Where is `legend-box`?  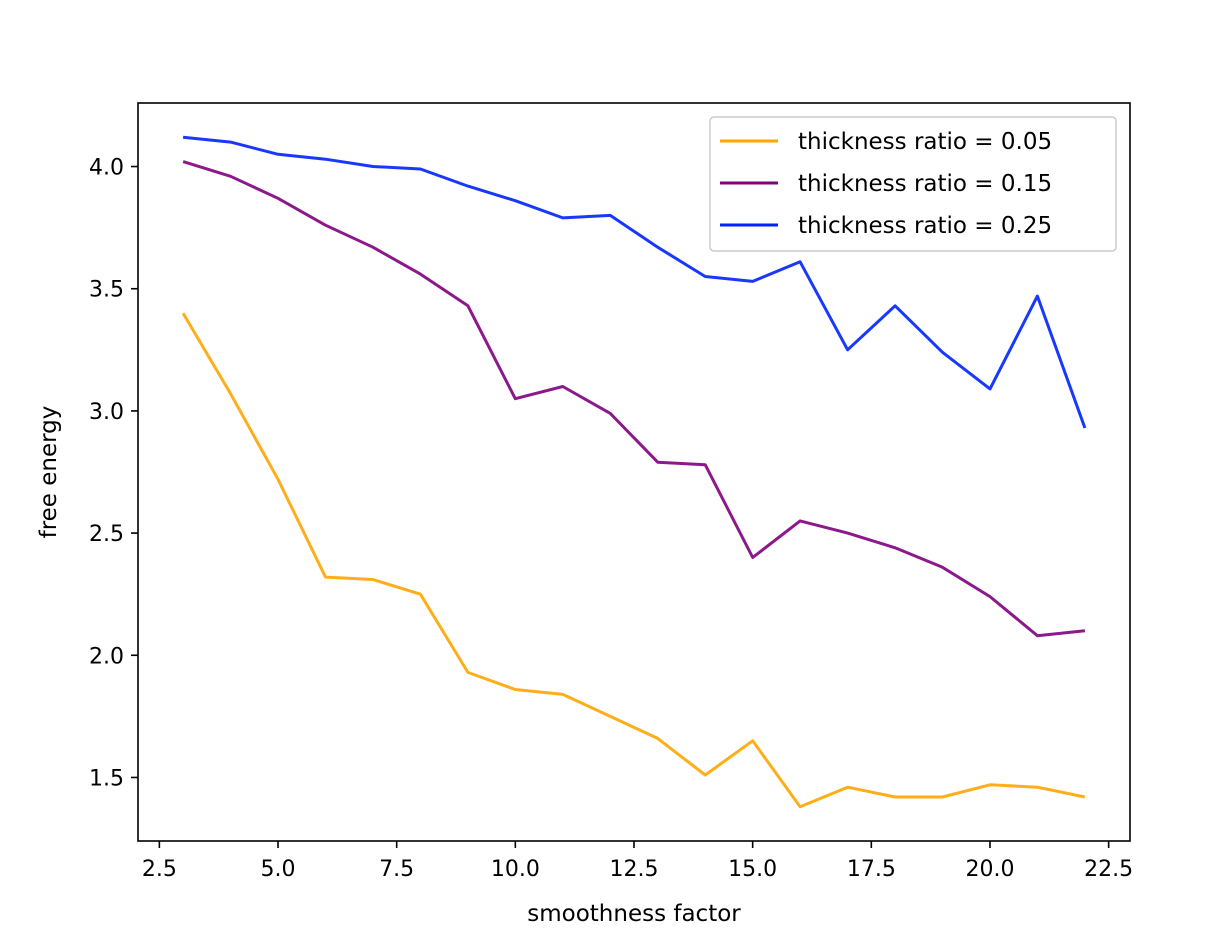
legend-box is located at coordinates (913, 184).